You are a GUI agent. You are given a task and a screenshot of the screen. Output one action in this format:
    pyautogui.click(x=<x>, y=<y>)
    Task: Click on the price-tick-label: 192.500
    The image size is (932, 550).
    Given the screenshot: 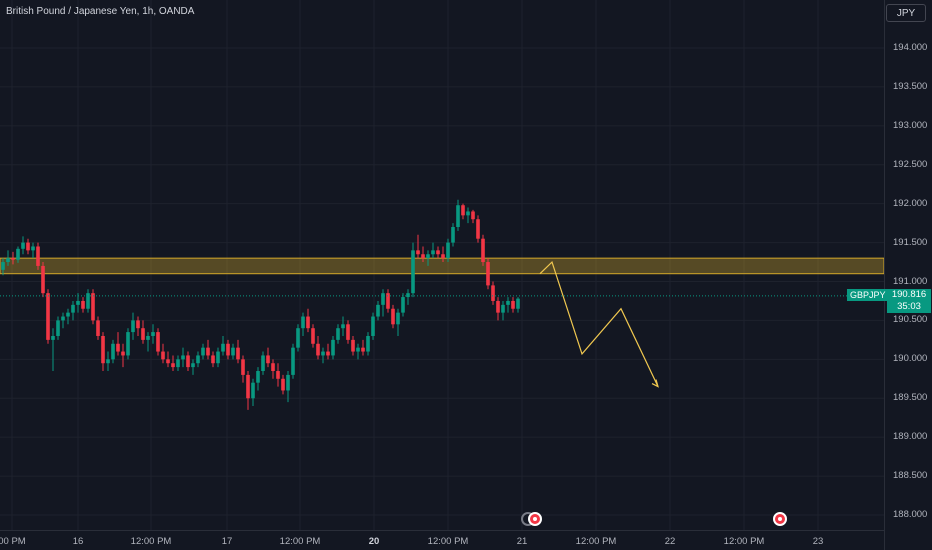 What is the action you would take?
    pyautogui.click(x=910, y=164)
    